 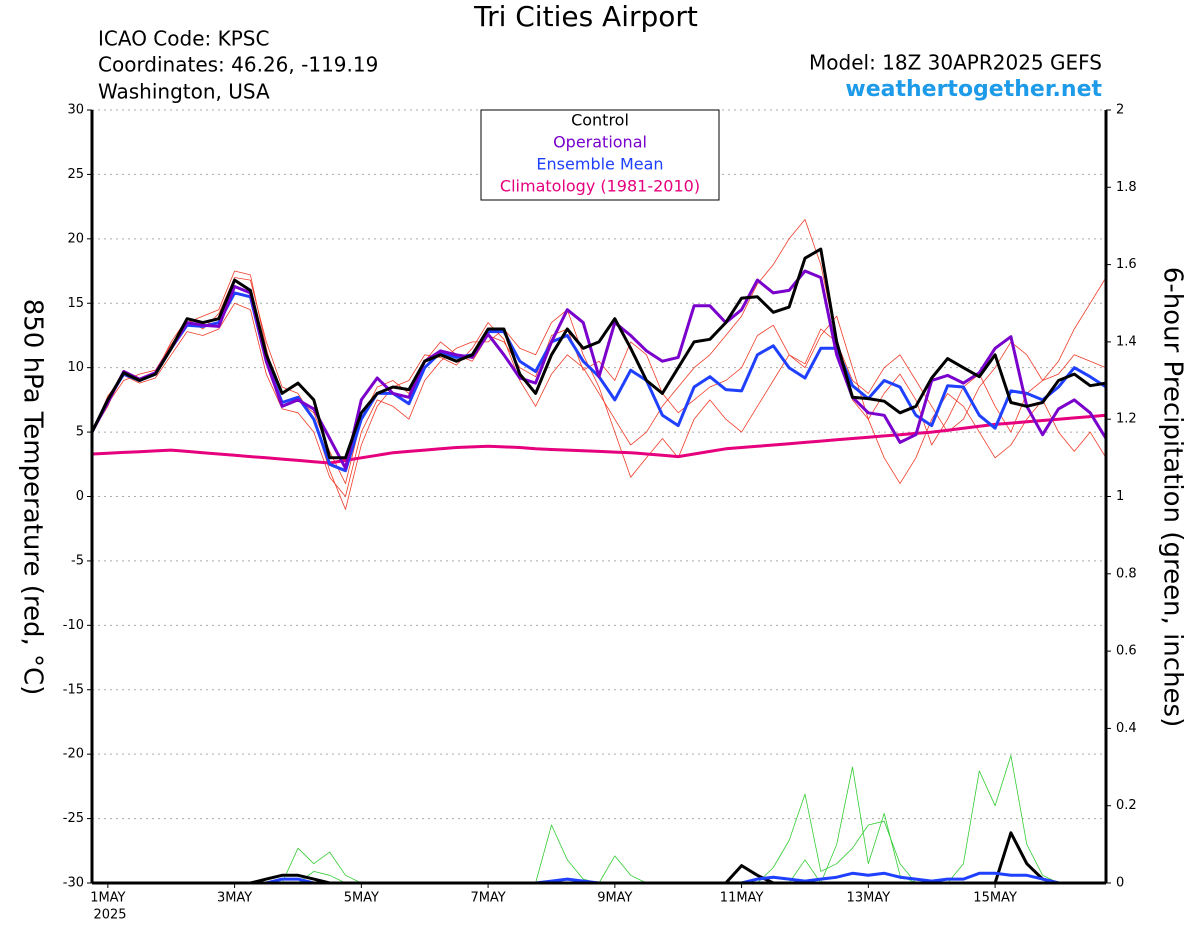 What do you see at coordinates (614, 898) in the screenshot?
I see `x-tick-label: 9MAY` at bounding box center [614, 898].